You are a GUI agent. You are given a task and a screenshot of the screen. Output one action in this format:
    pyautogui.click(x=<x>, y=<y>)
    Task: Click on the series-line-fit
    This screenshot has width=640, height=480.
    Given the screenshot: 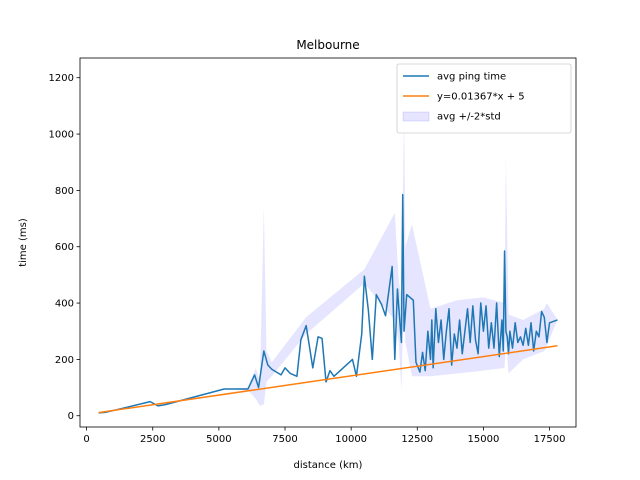 What is the action you would take?
    pyautogui.click(x=328, y=379)
    